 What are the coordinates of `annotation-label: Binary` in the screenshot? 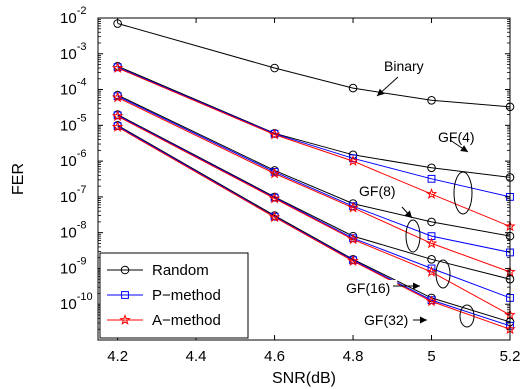 It's located at (404, 66).